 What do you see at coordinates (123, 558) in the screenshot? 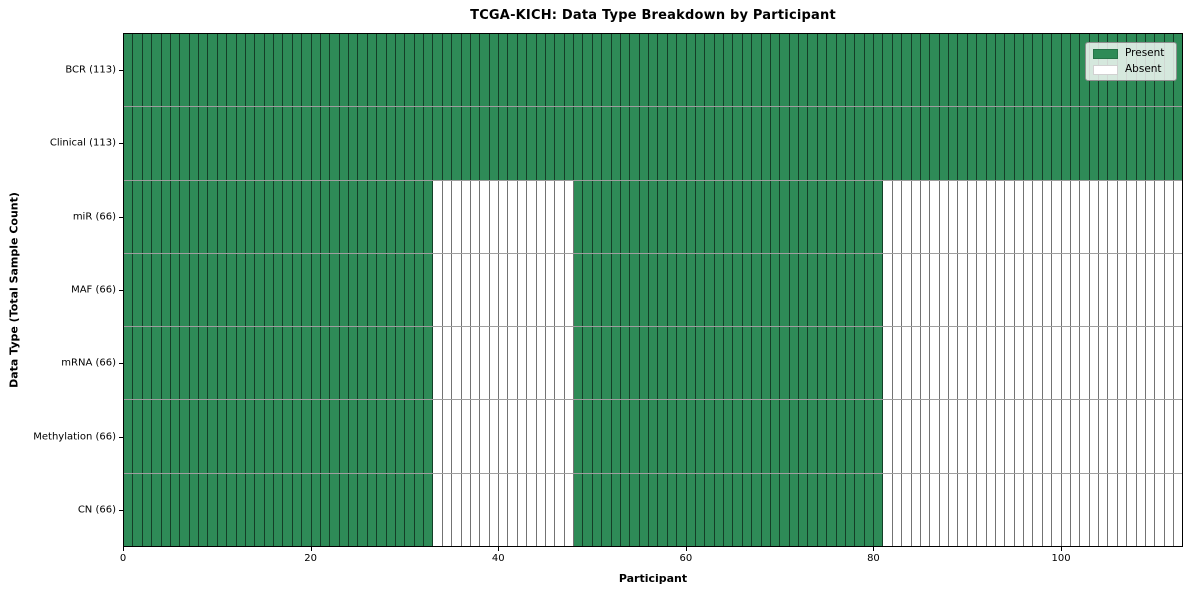
I see `x-tick-label-0: 0` at bounding box center [123, 558].